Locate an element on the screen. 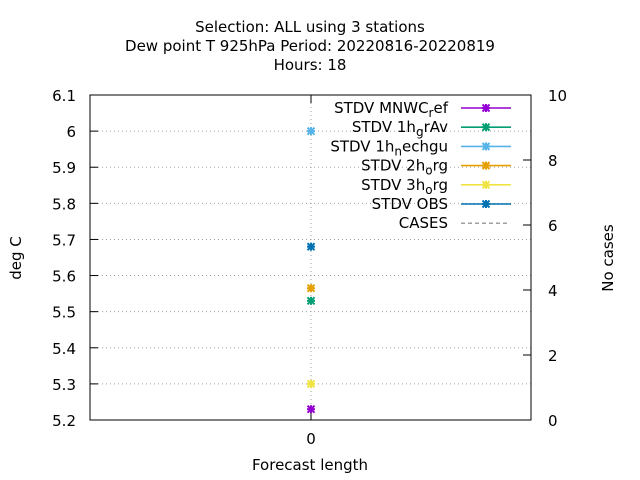 The image size is (640, 480). y2-tick-label: 4 is located at coordinates (553, 291).